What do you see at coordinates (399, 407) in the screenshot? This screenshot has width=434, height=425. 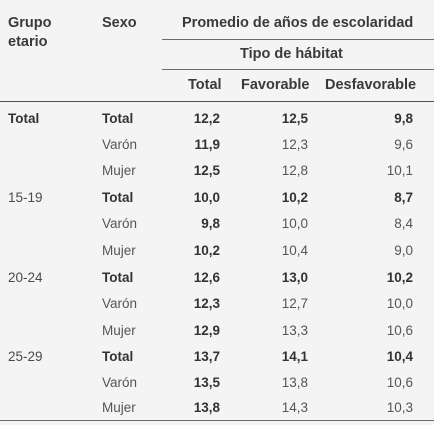 I see `cell-desfavorable: 10,3` at bounding box center [399, 407].